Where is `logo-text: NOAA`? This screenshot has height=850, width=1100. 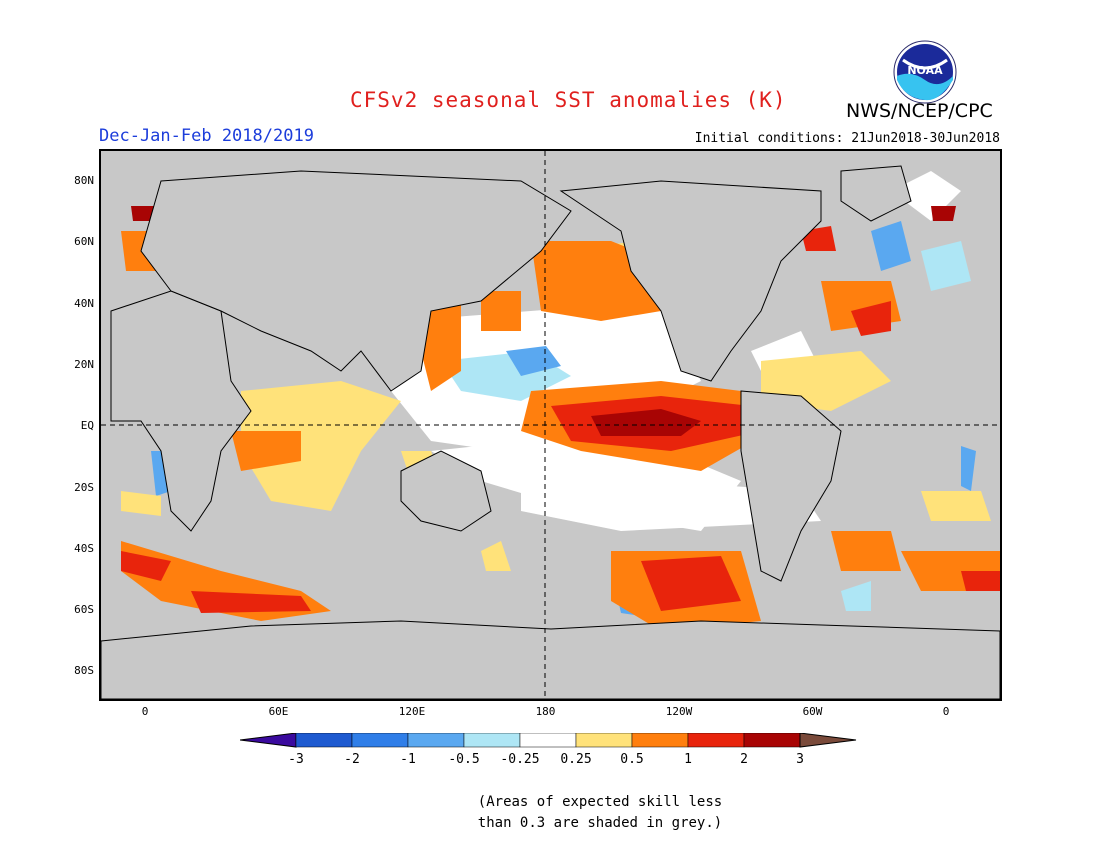 logo-text: NOAA is located at coordinates (925, 70).